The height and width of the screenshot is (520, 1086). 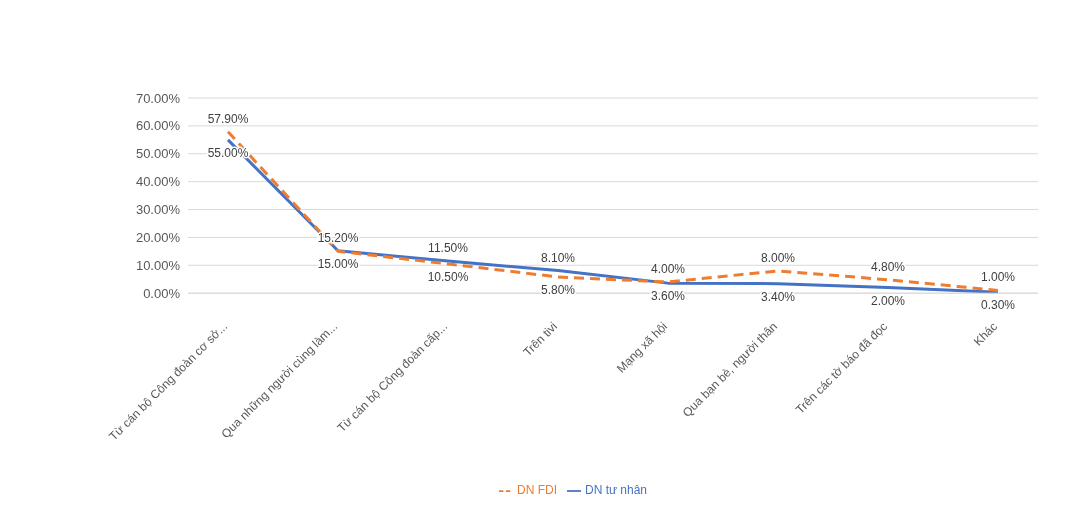 I want to click on data-label: 8.00%, so click(x=778, y=257).